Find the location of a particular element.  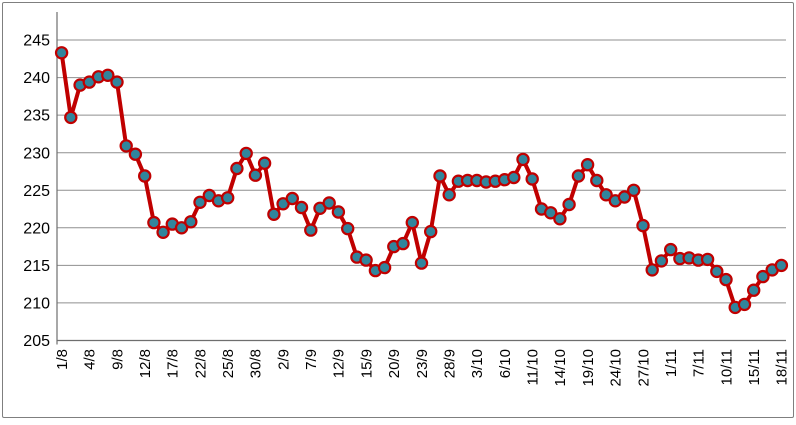

x-axis-label-23-9: 23/9 is located at coordinates (422, 363).